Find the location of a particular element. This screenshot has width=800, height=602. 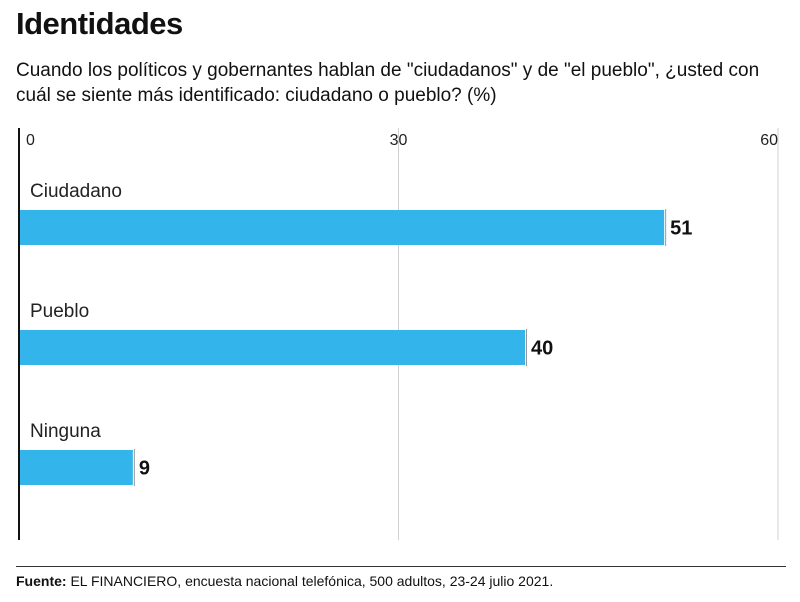

bar-ninguna is located at coordinates (76, 467).